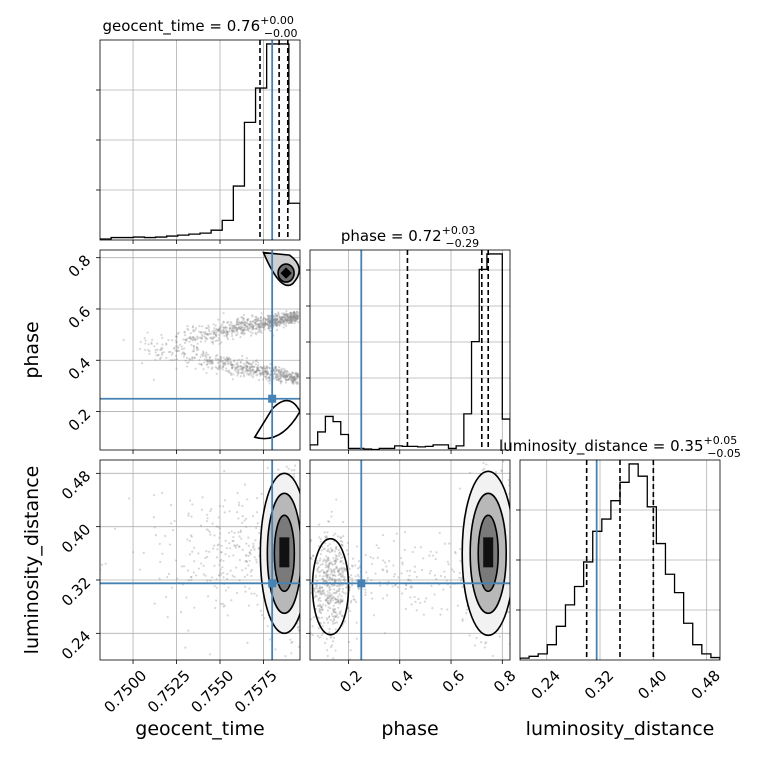 The height and width of the screenshot is (760, 760). I want to click on x-tick-label: 0.7575, so click(256, 692).